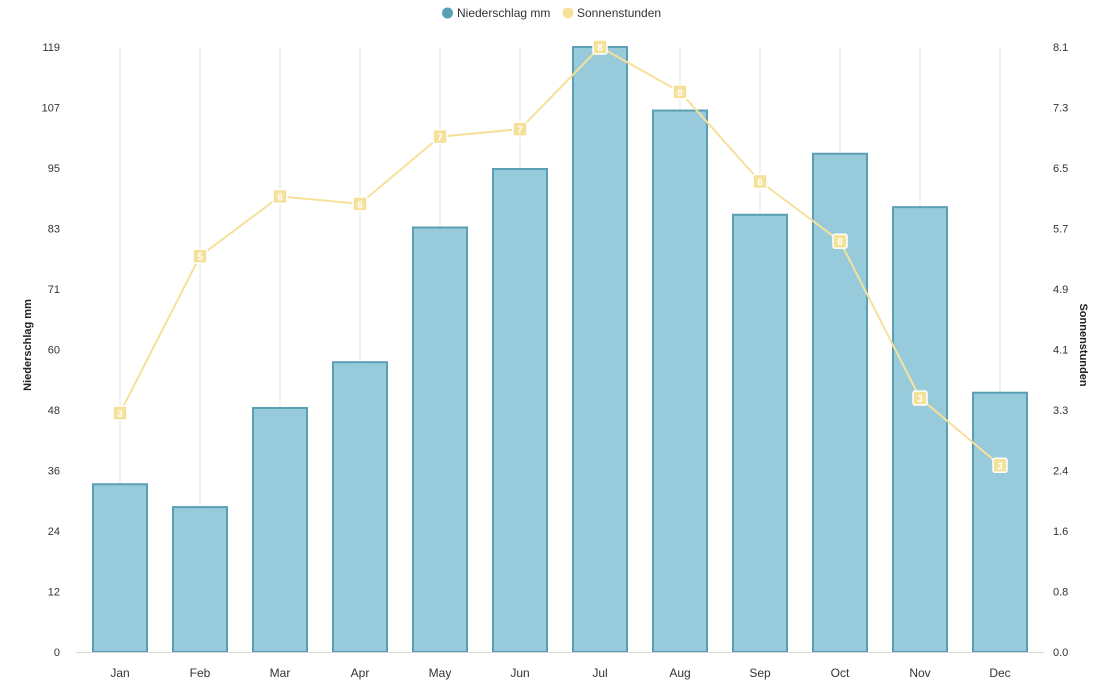 The image size is (1110, 689). I want to click on right-tick-label: 0.0, so click(1060, 653).